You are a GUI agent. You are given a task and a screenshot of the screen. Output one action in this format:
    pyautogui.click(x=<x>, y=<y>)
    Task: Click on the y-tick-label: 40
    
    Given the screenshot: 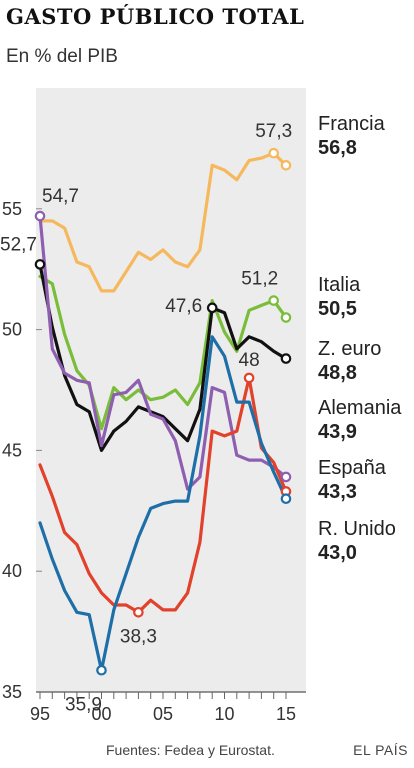 What is the action you would take?
    pyautogui.click(x=12, y=571)
    